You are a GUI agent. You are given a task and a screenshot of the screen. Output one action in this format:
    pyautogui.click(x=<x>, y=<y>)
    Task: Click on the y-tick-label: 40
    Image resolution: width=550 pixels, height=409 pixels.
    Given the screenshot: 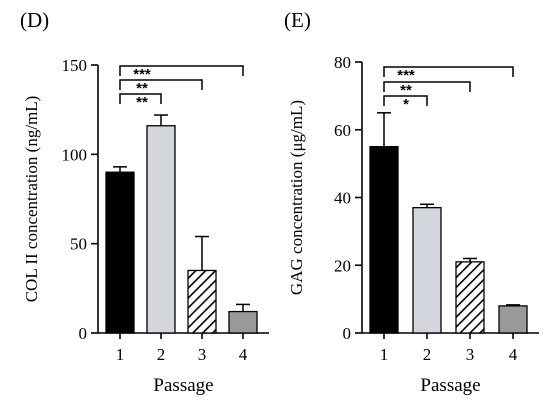 What is the action you would take?
    pyautogui.click(x=342, y=198)
    